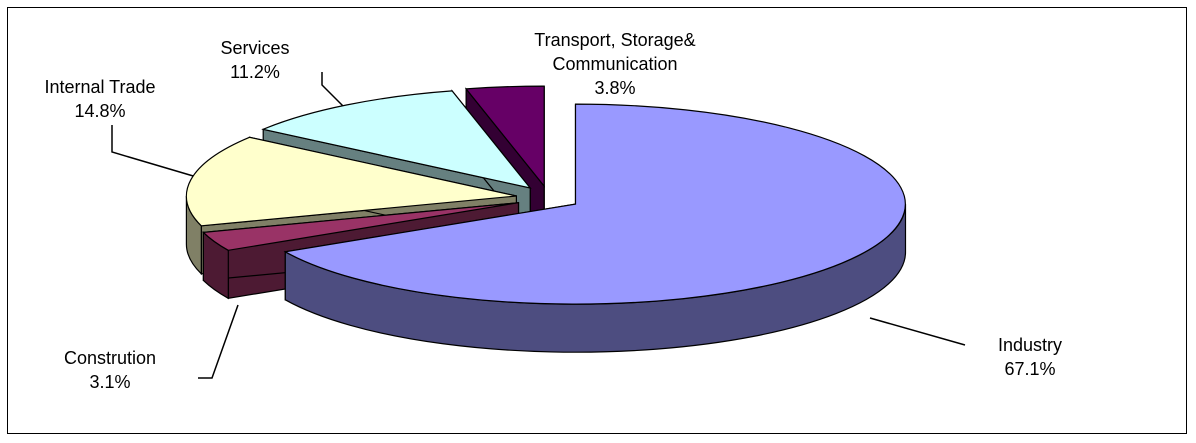 Image resolution: width=1196 pixels, height=443 pixels. Describe the element at coordinates (615, 88) in the screenshot. I see `value-label: 3.8%` at that location.